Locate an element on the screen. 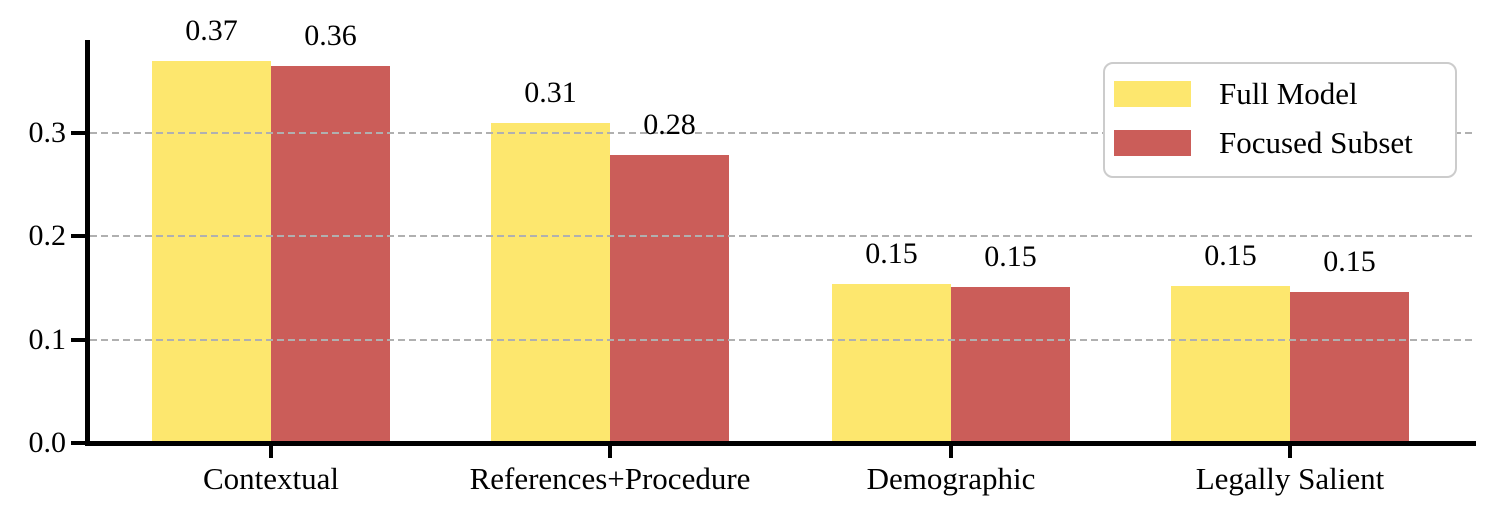 The height and width of the screenshot is (521, 1494). y-tick-label: 0.3 is located at coordinates (47, 133).